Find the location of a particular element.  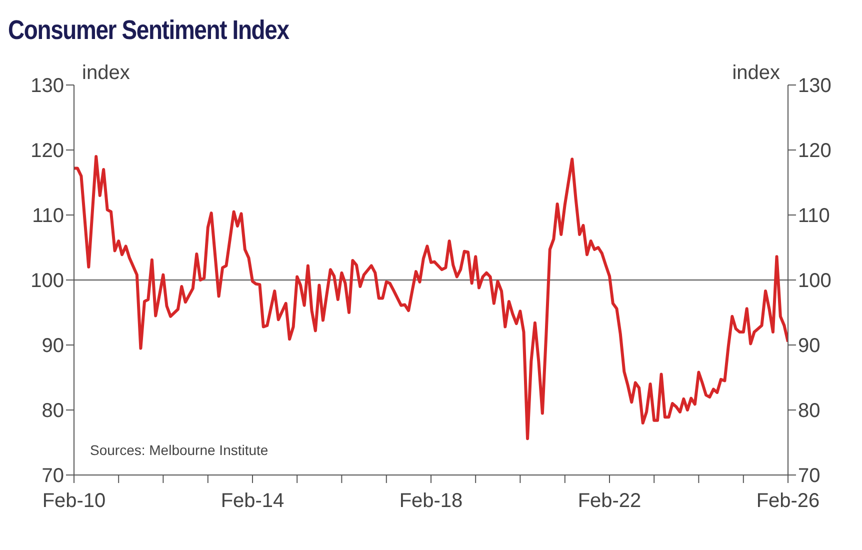

y2-tick-label: 130 is located at coordinates (815, 86).